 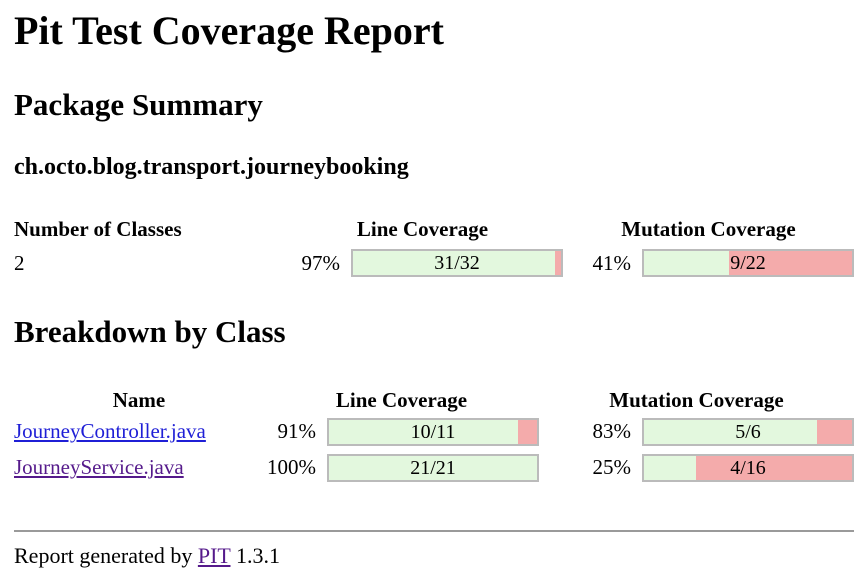 I want to click on line-coverage-bar: 31/32, so click(x=457, y=263).